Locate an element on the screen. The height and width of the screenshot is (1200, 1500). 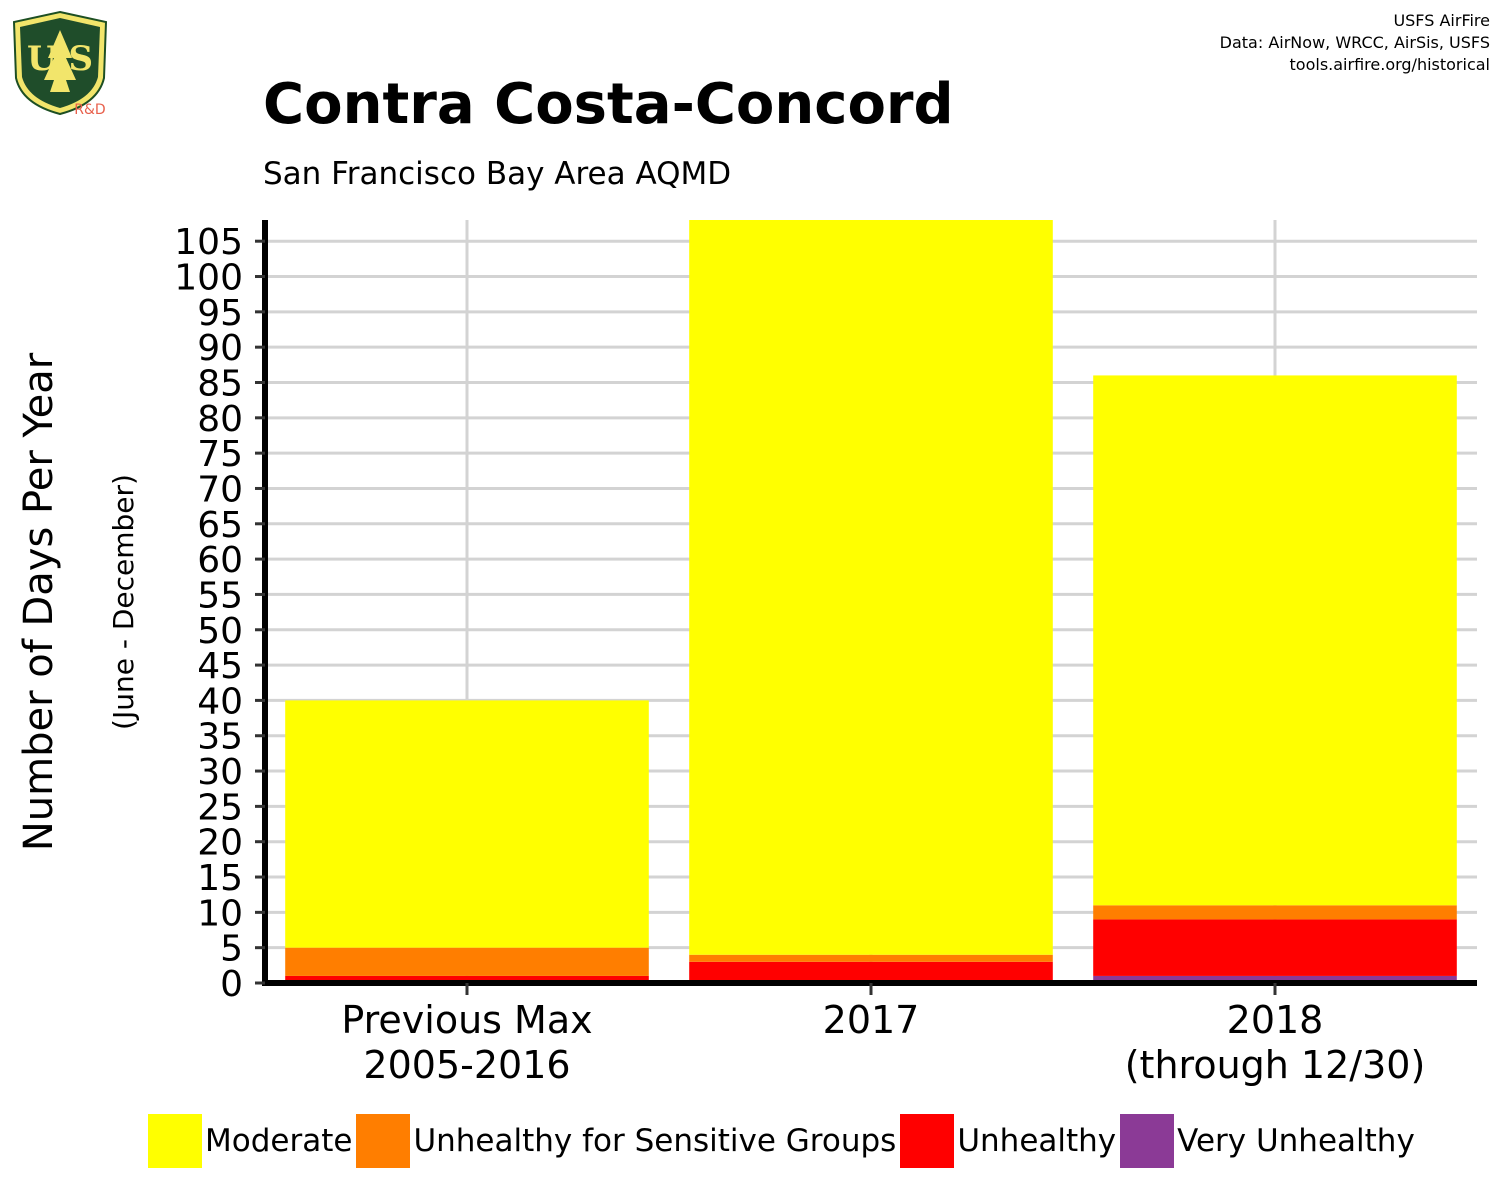
y-tick-label: 60 is located at coordinates (220, 560).